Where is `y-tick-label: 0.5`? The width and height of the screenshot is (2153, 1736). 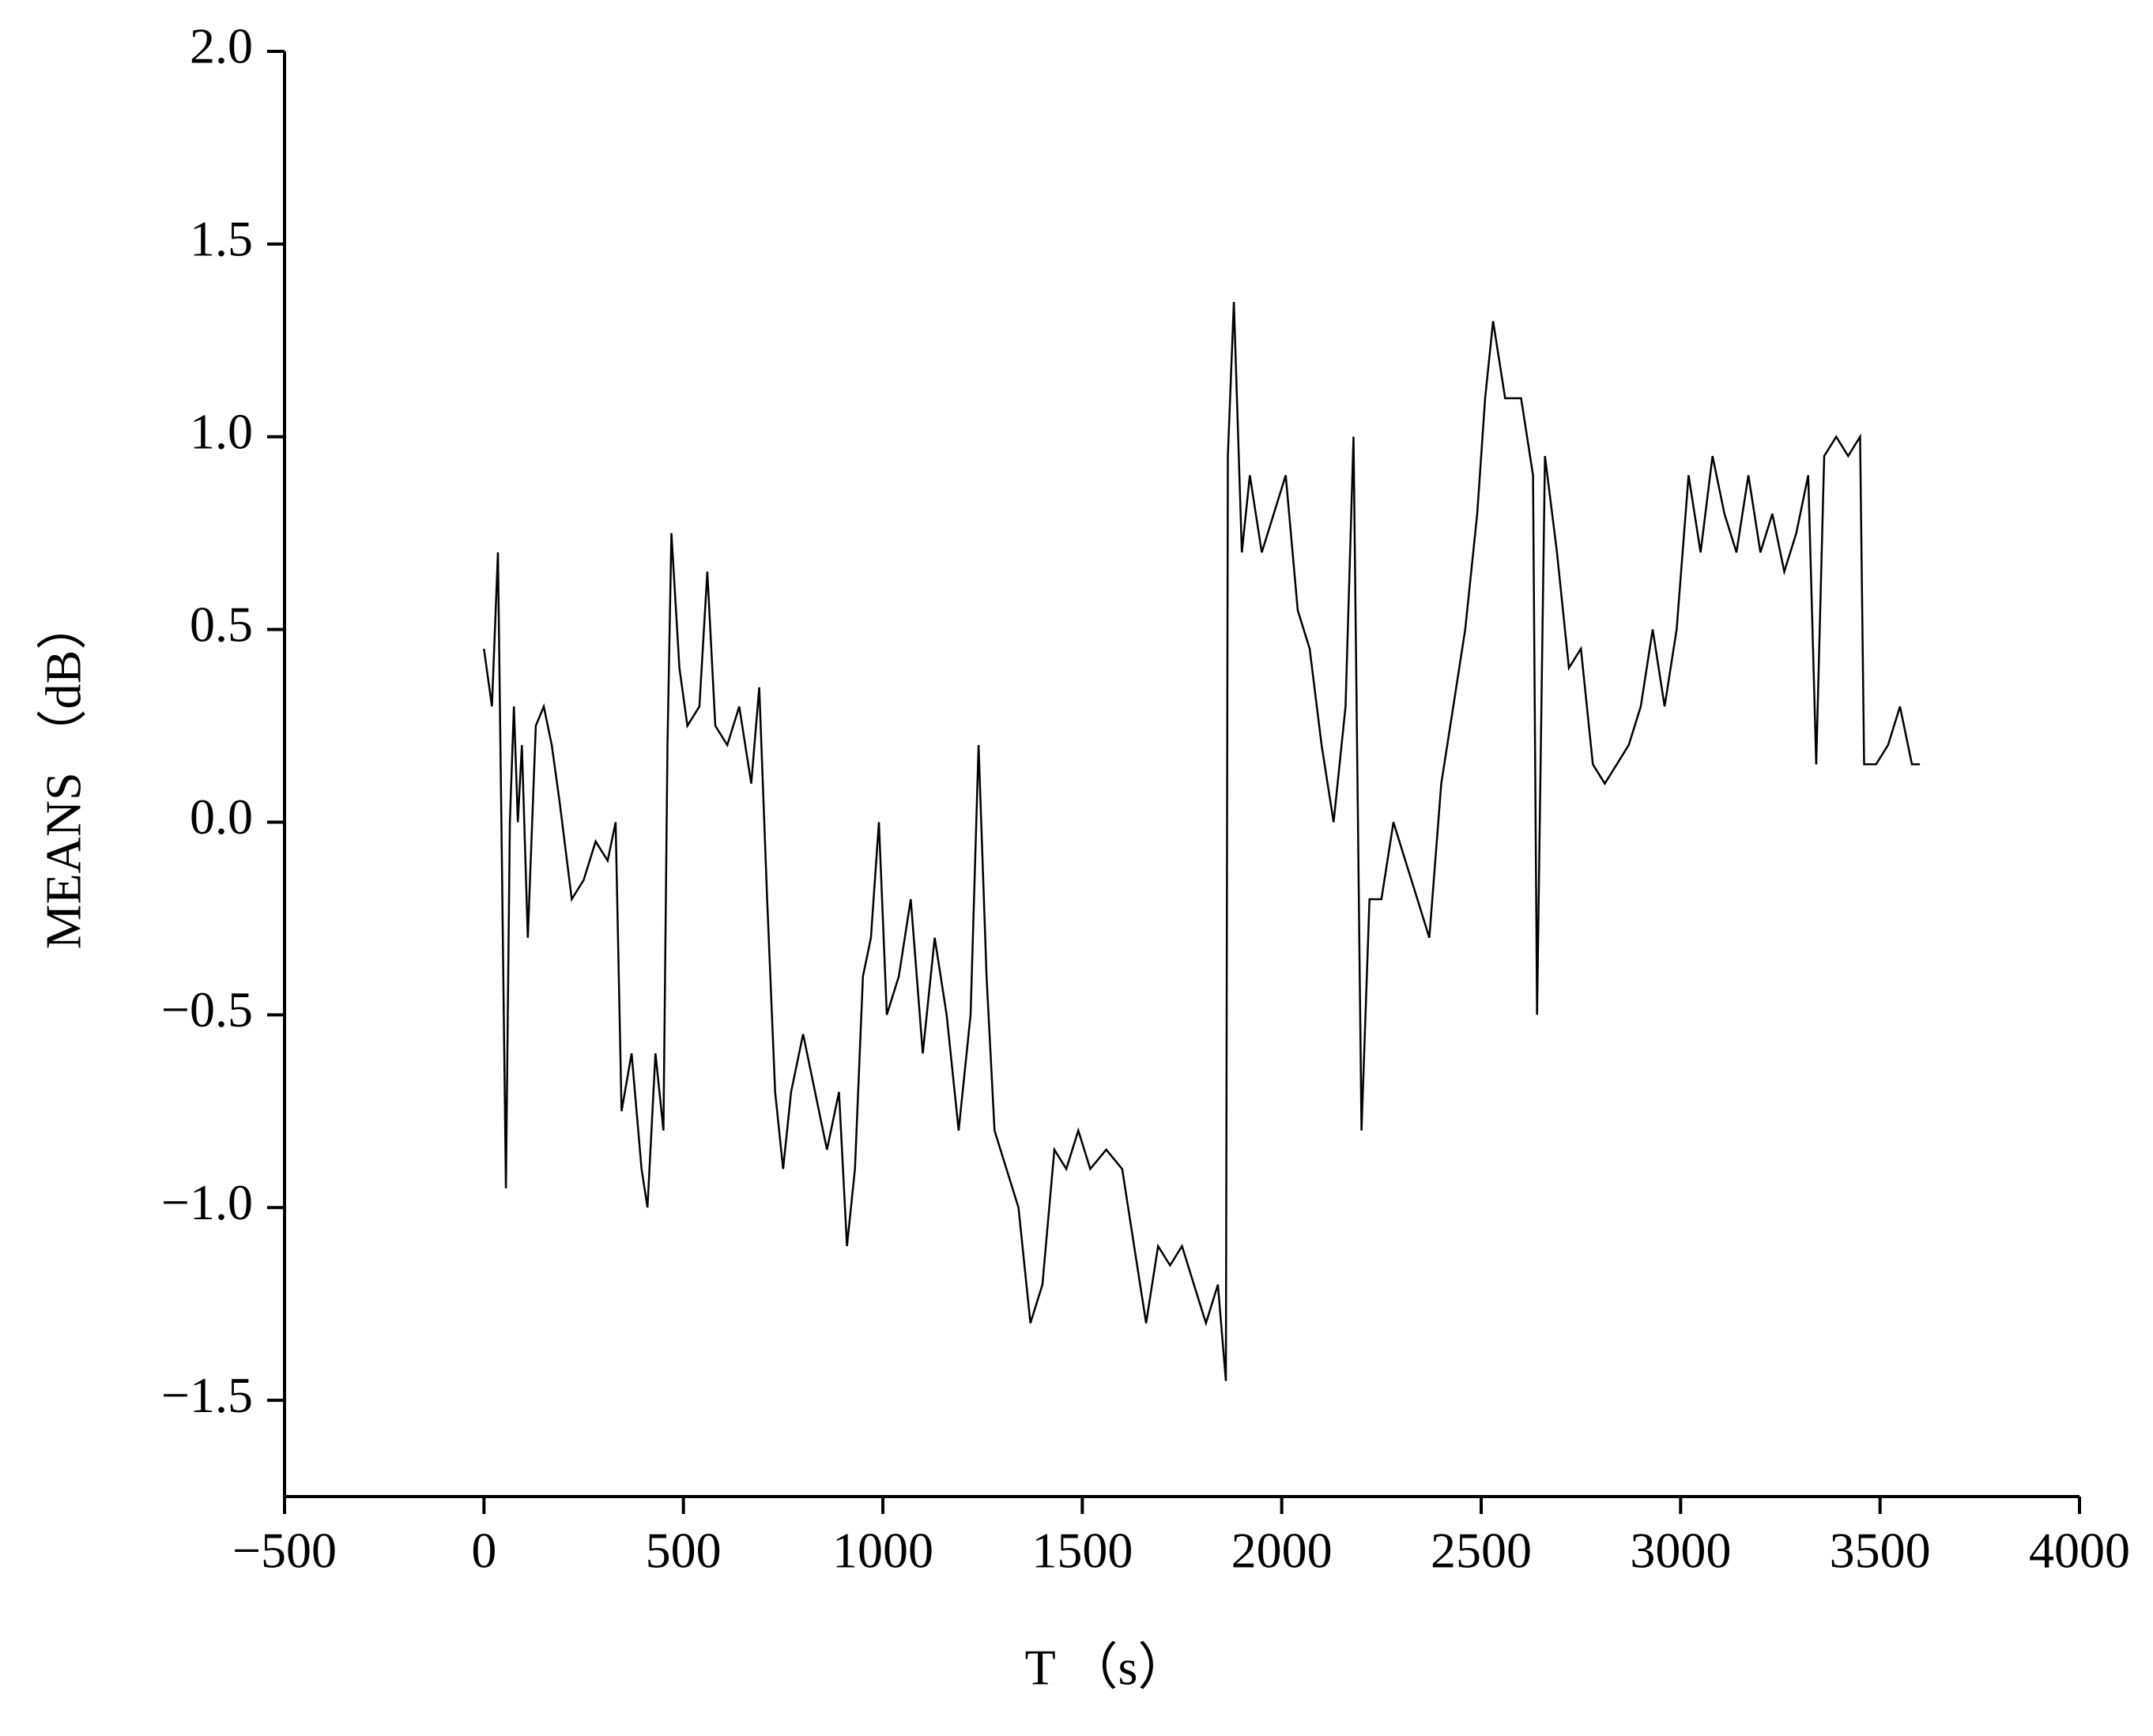
y-tick-label: 0.5 is located at coordinates (221, 624).